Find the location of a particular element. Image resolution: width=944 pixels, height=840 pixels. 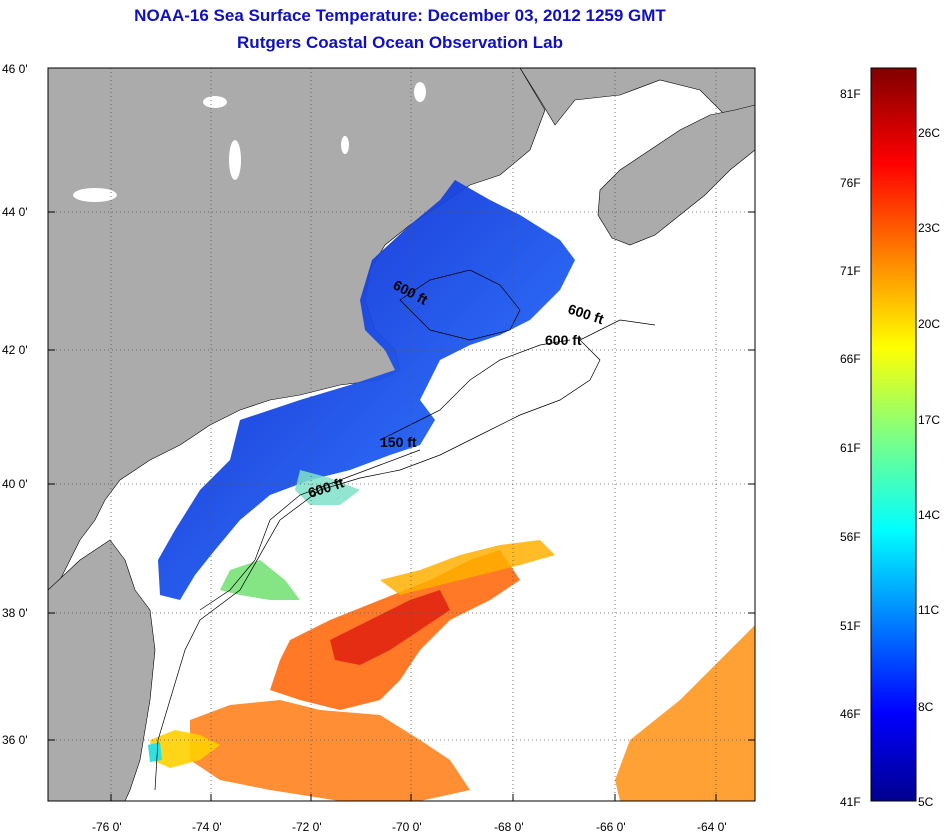

lon-label: -66 0' is located at coordinates (611, 827).